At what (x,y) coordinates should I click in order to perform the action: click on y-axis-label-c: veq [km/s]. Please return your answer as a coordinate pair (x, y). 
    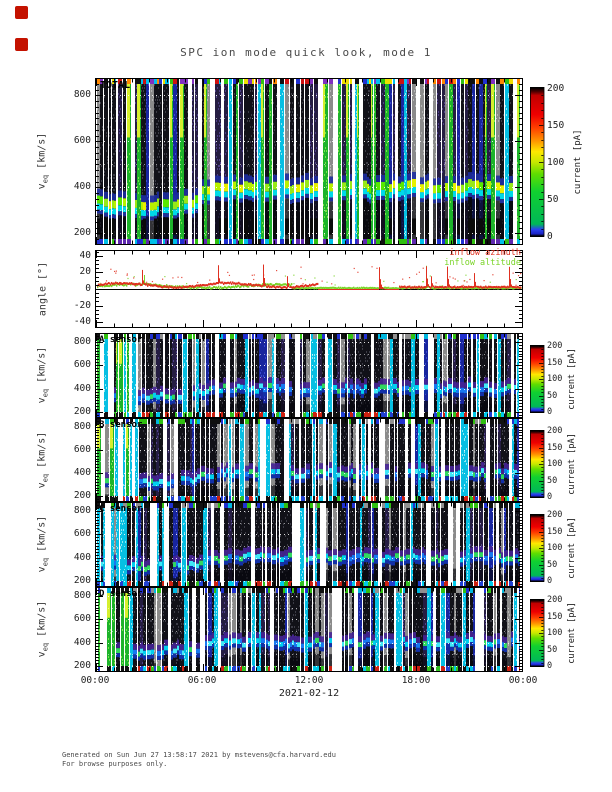
    Looking at the image, I should click on (43, 544).